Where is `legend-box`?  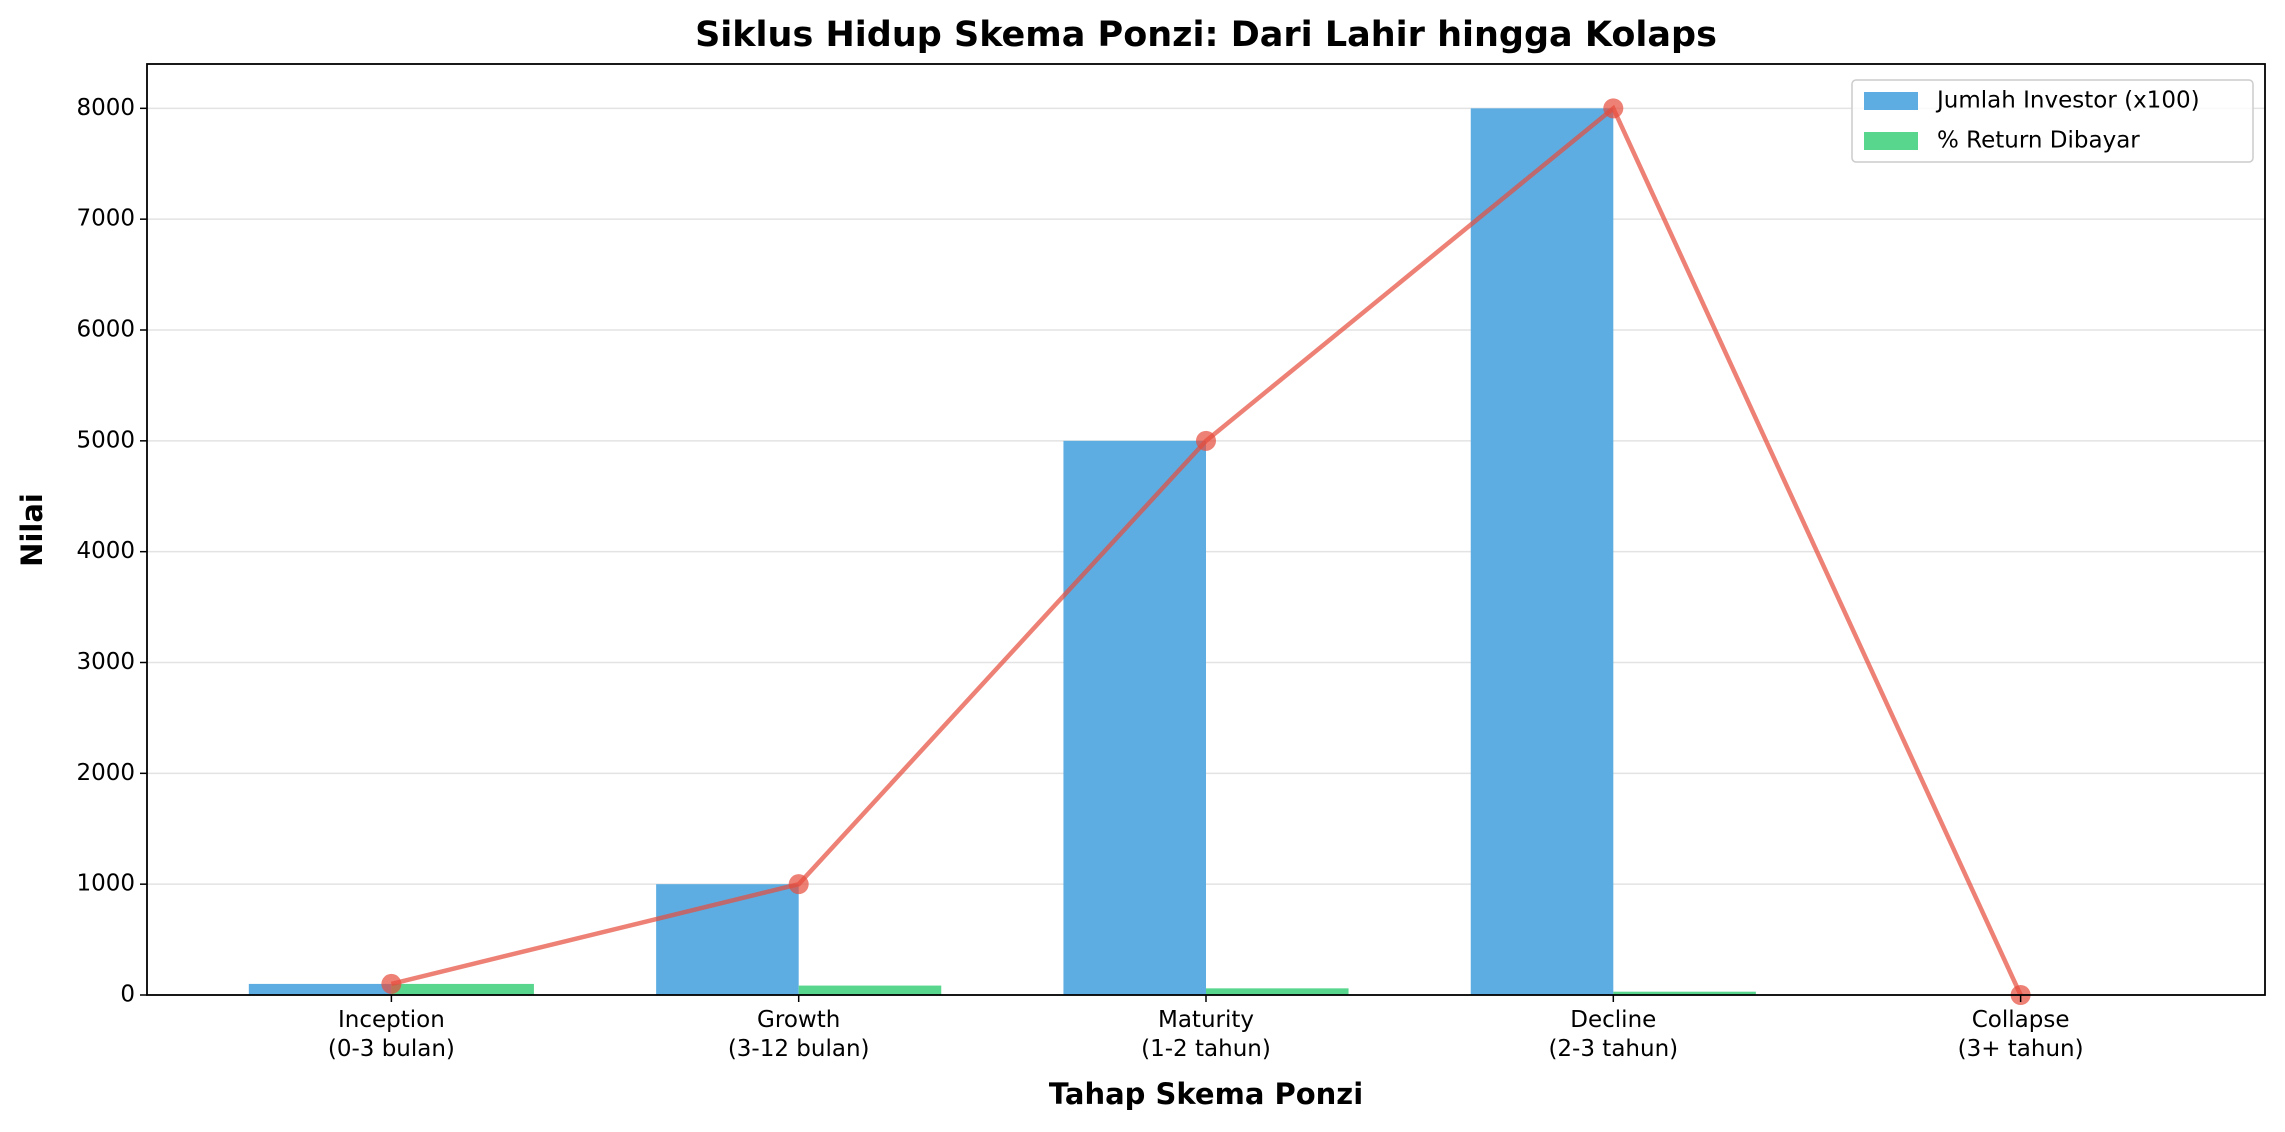 legend-box is located at coordinates (2052, 121).